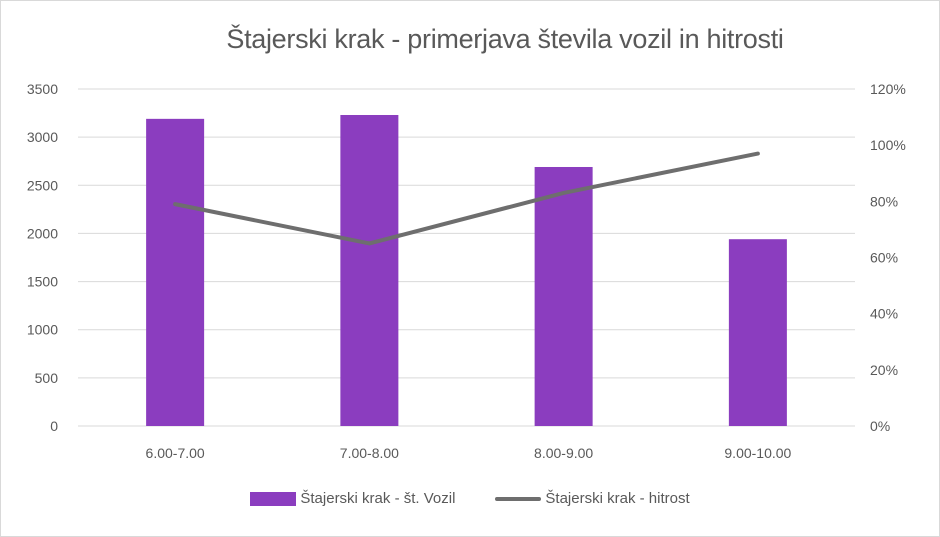 The height and width of the screenshot is (537, 940). What do you see at coordinates (518, 498) in the screenshot?
I see `line-swatch-icon` at bounding box center [518, 498].